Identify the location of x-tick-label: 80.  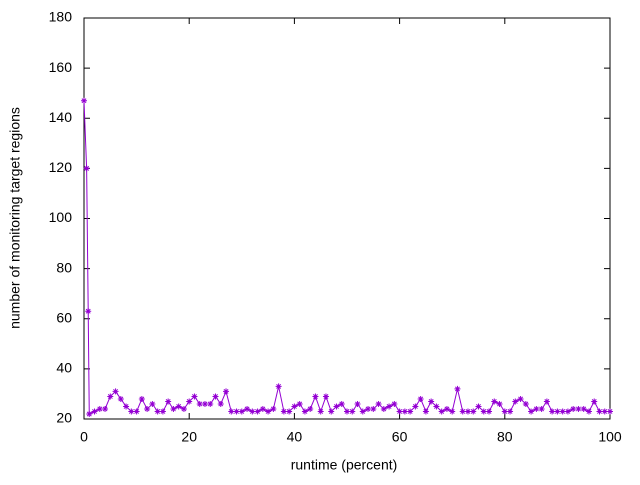
(505, 437).